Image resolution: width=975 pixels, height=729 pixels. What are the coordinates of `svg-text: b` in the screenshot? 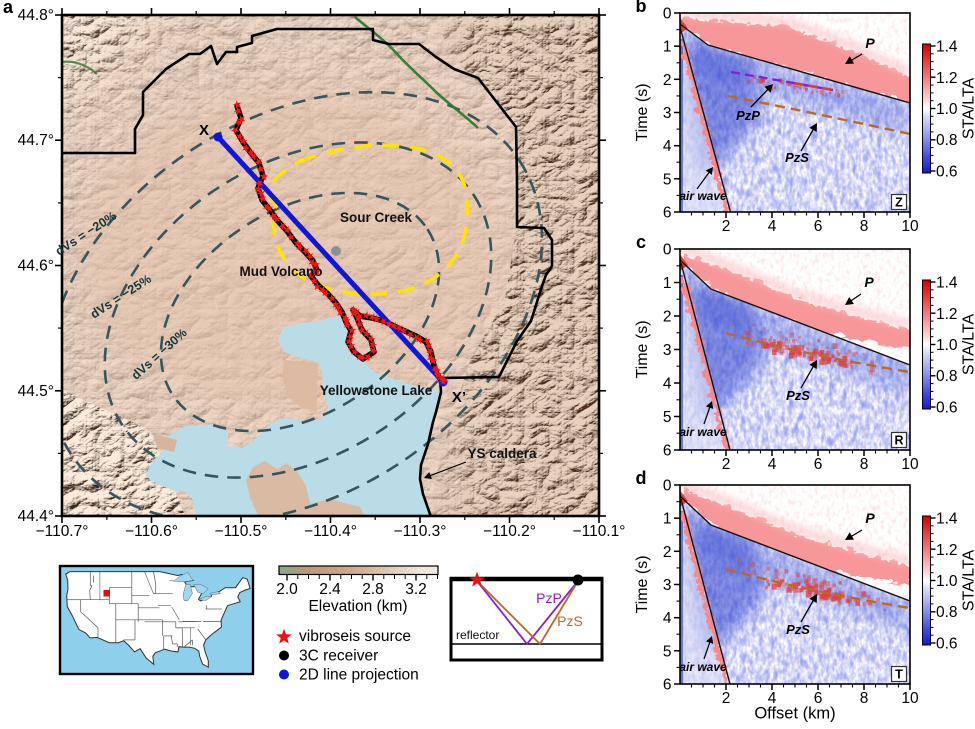 It's located at (641, 8).